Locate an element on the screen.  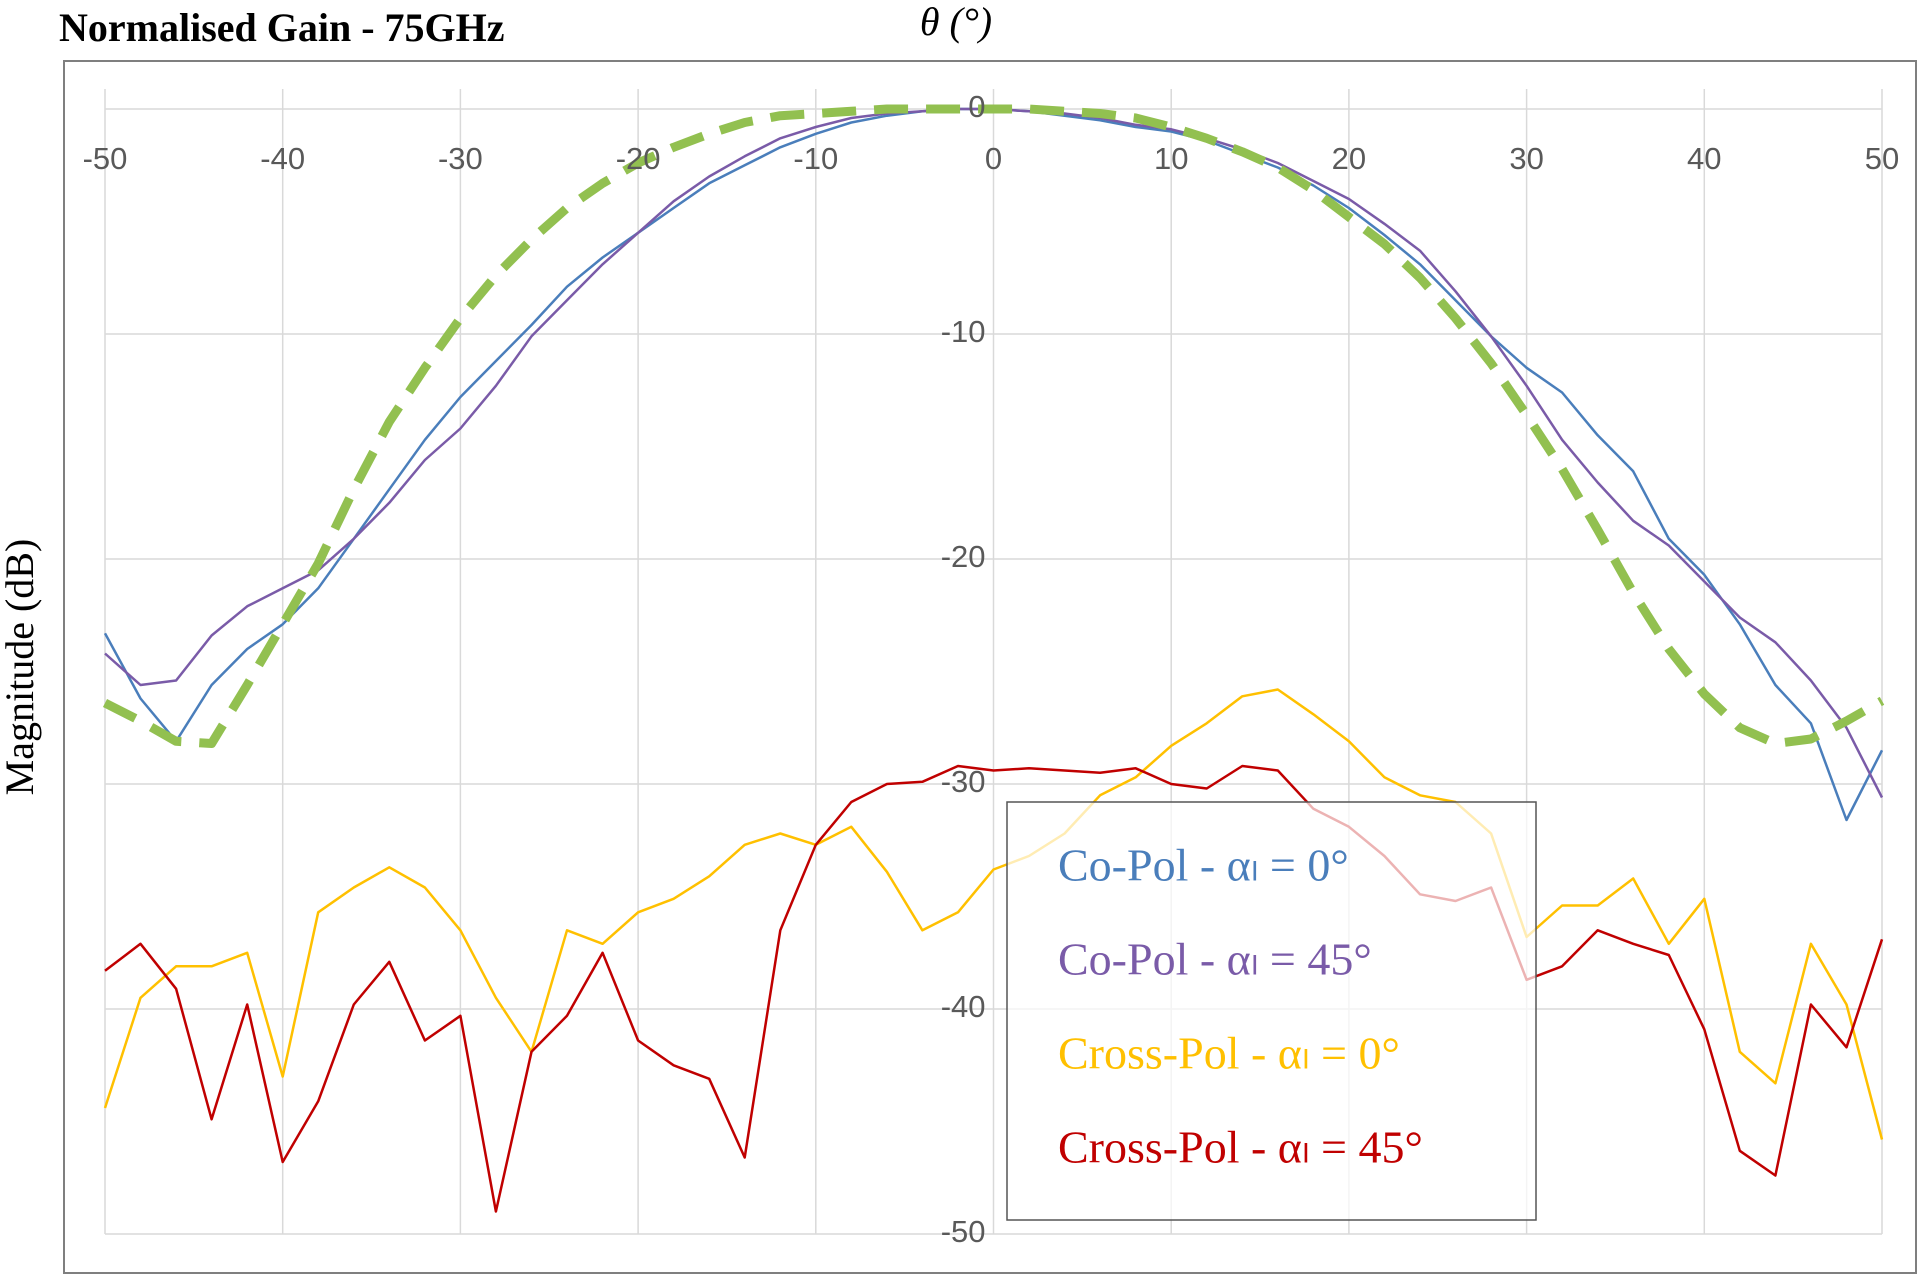
legend-label: Co-Pol - αₗ = 45° is located at coordinates (1215, 959).